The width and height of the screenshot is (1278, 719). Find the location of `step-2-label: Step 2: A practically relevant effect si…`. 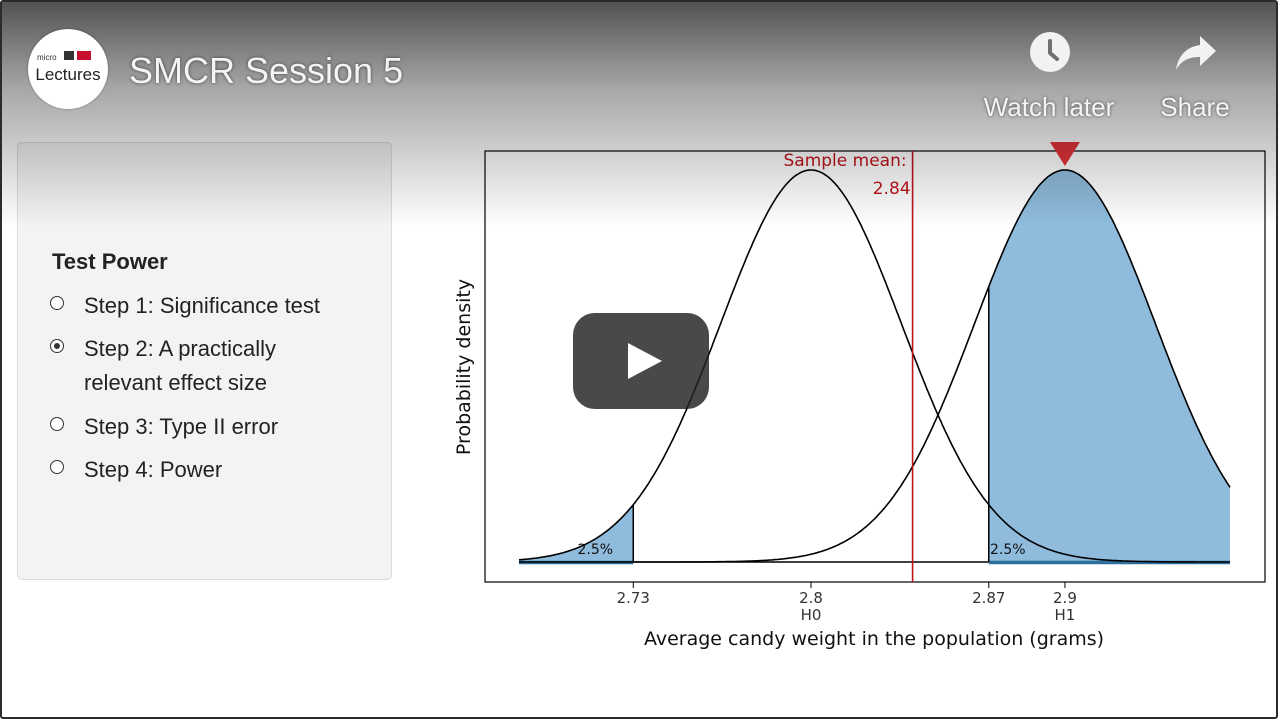

step-2-label: Step 2: A practically relevant effect si… is located at coordinates (180, 365).